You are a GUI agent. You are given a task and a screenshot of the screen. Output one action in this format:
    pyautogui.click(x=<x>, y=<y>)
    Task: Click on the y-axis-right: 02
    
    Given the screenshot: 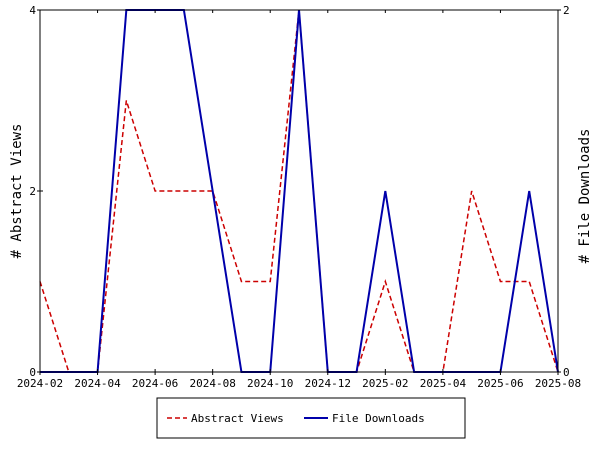 What is the action you would take?
    pyautogui.click(x=562, y=191)
    